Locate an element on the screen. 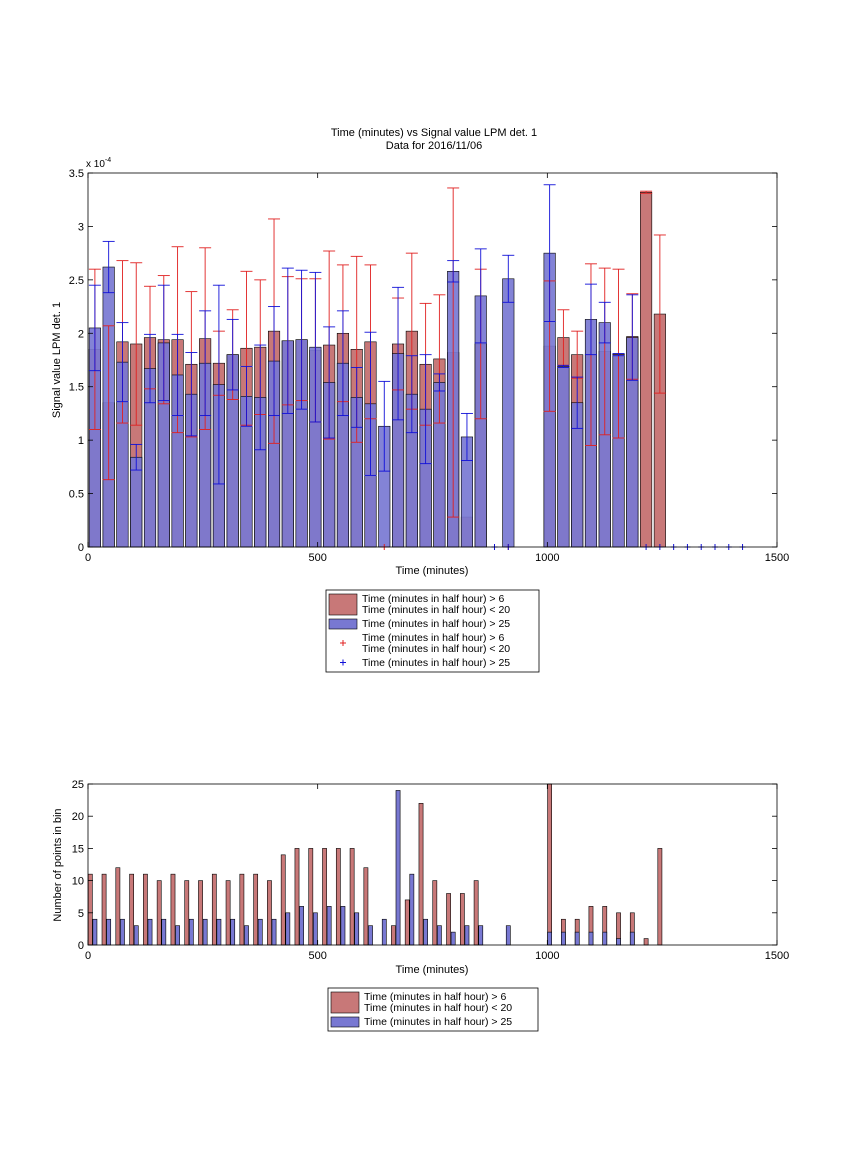 The width and height of the screenshot is (864, 1152). plot-axes-box is located at coordinates (432, 864).